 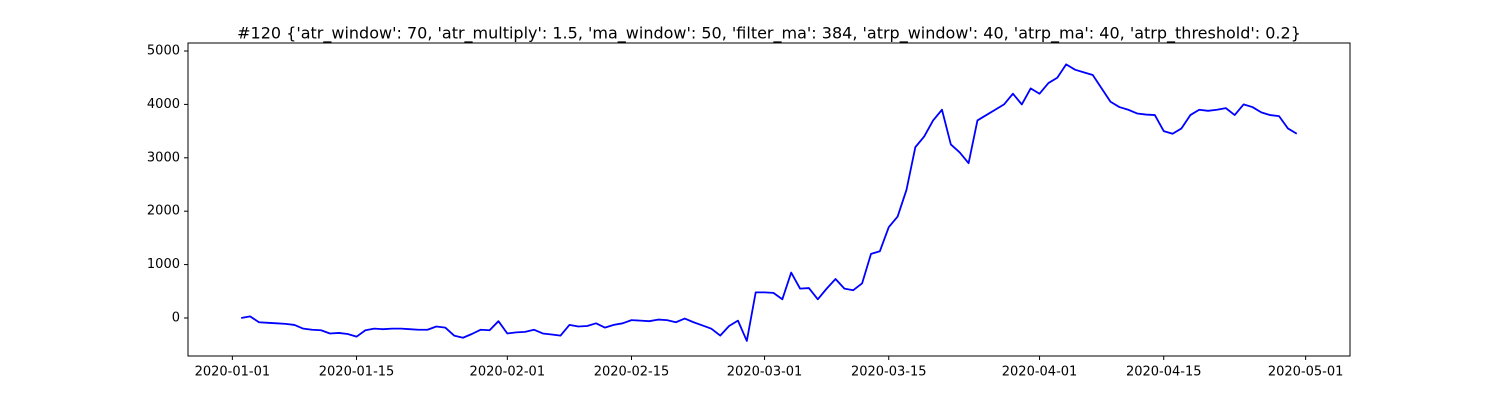 What do you see at coordinates (1306, 372) in the screenshot?
I see `x-tick-label: 2020-05-01` at bounding box center [1306, 372].